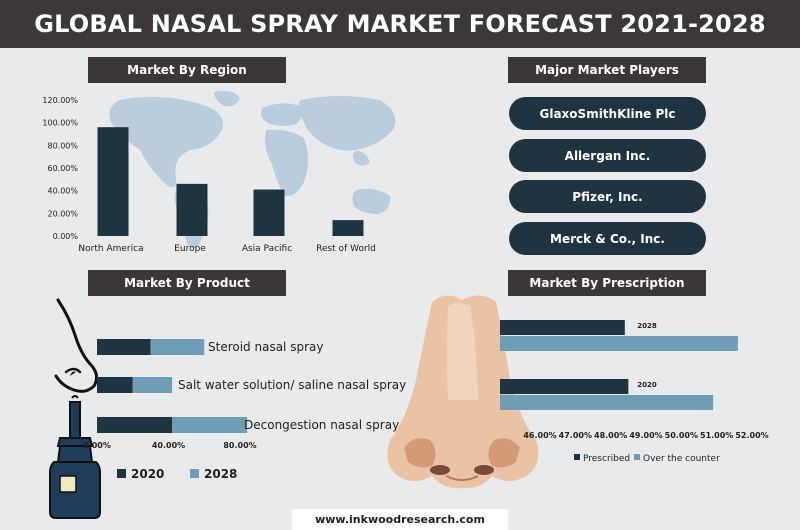 This screenshot has width=800, height=530. I want to click on product-x-axis: 0.00% 40.00% 80.00%, so click(170, 445).